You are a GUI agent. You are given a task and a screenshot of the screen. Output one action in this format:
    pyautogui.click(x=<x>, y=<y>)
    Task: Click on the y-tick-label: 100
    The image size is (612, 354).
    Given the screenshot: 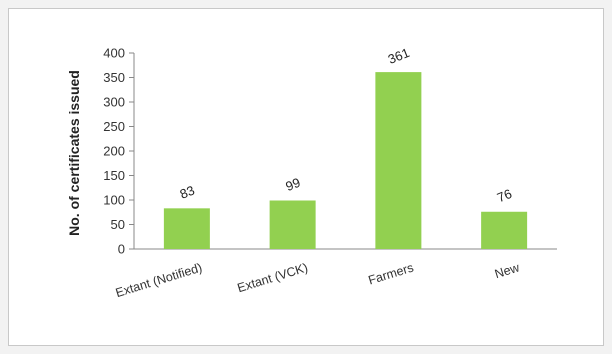 What is the action you would take?
    pyautogui.click(x=114, y=200)
    